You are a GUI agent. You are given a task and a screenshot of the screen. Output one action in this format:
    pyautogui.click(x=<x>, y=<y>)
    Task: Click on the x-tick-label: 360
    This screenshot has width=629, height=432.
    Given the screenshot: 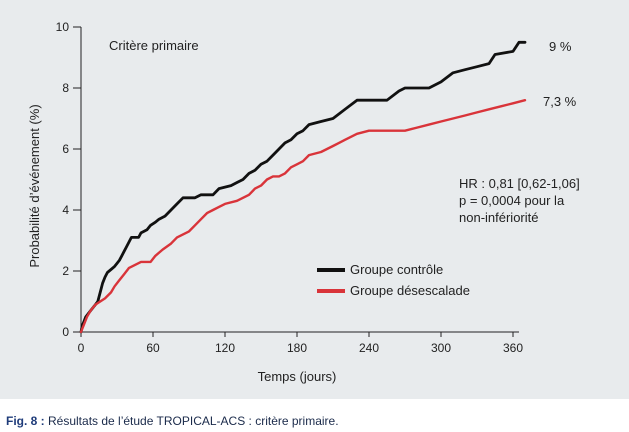 What is the action you would take?
    pyautogui.click(x=513, y=348)
    